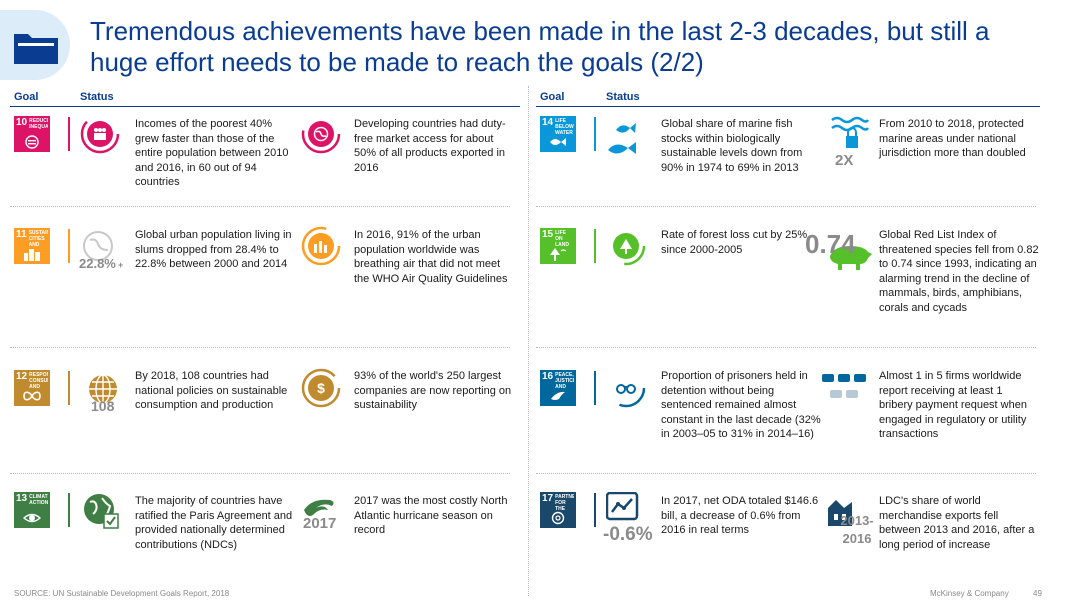 The height and width of the screenshot is (608, 1080). What do you see at coordinates (622, 509) in the screenshot?
I see `chart-trend-icon` at bounding box center [622, 509].